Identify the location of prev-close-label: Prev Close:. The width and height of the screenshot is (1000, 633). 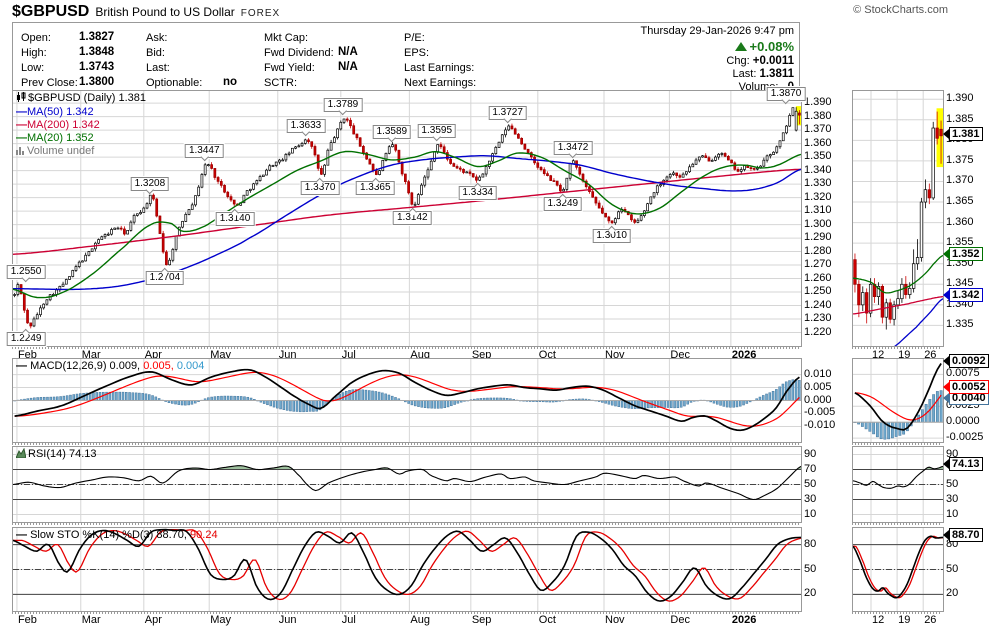
(49, 83).